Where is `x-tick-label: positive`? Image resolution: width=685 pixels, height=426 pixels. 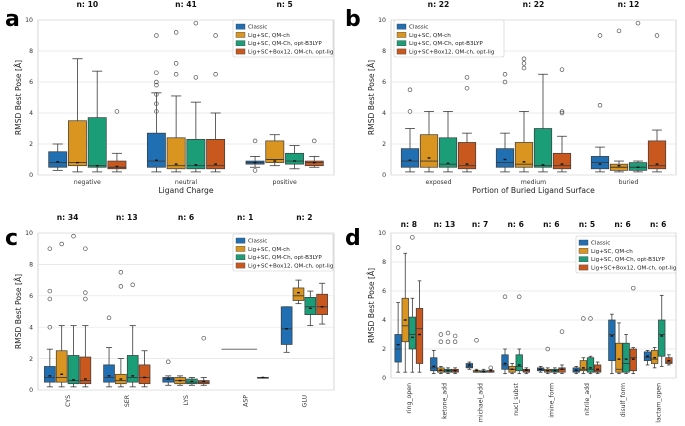
x-tick-label: positive is located at coordinates (285, 182).